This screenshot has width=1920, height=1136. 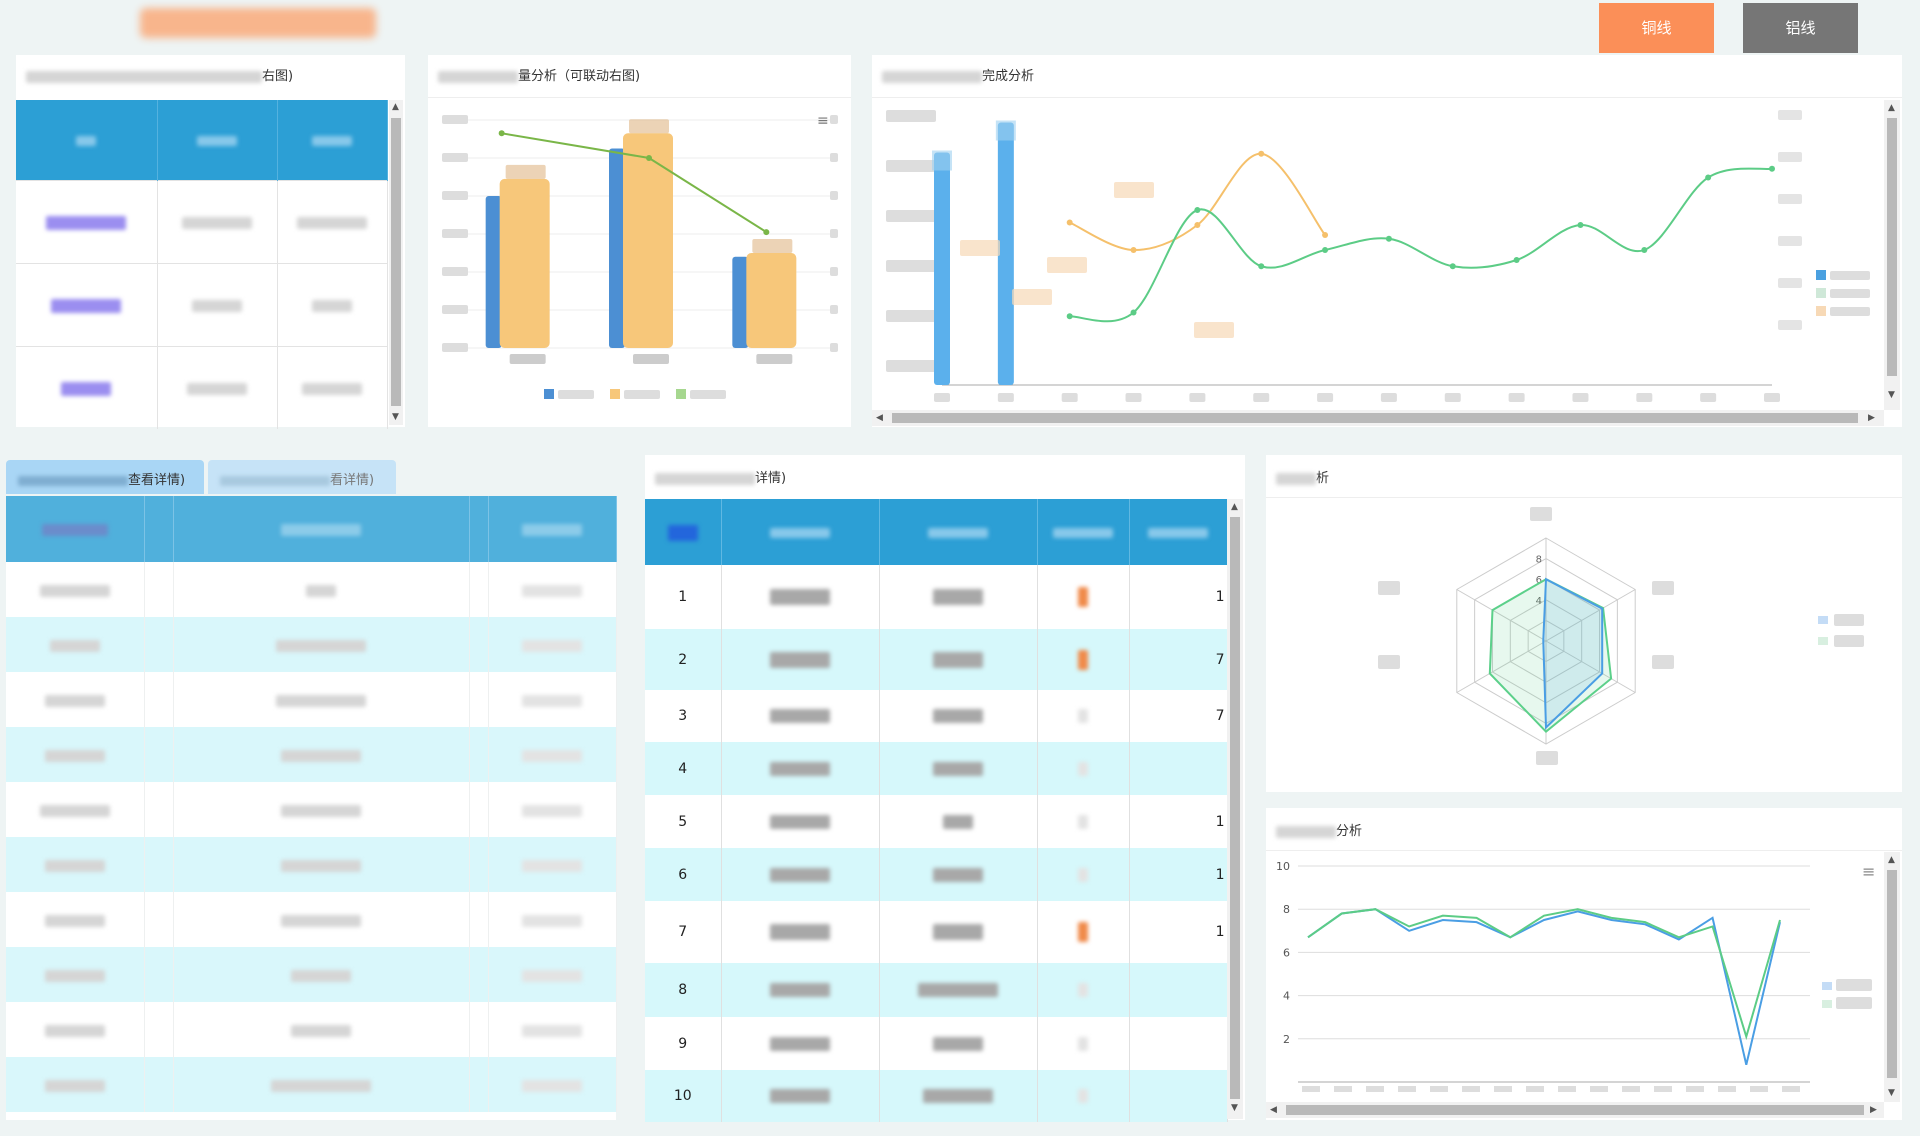 I want to click on trend-line-chart: 10 8 6 4 2, so click(x=1574, y=976).